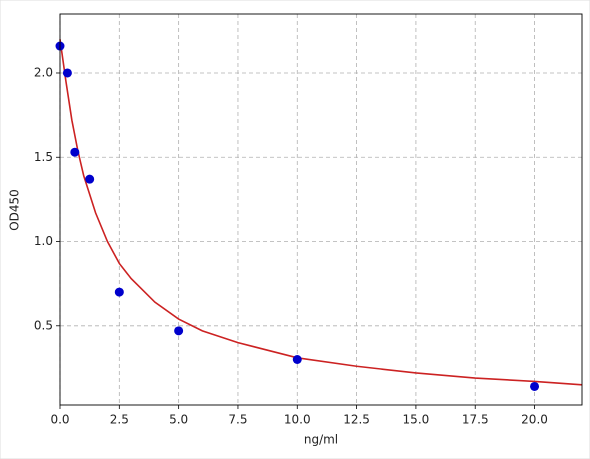  What do you see at coordinates (534, 420) in the screenshot?
I see `x-tick-label: 20.0` at bounding box center [534, 420].